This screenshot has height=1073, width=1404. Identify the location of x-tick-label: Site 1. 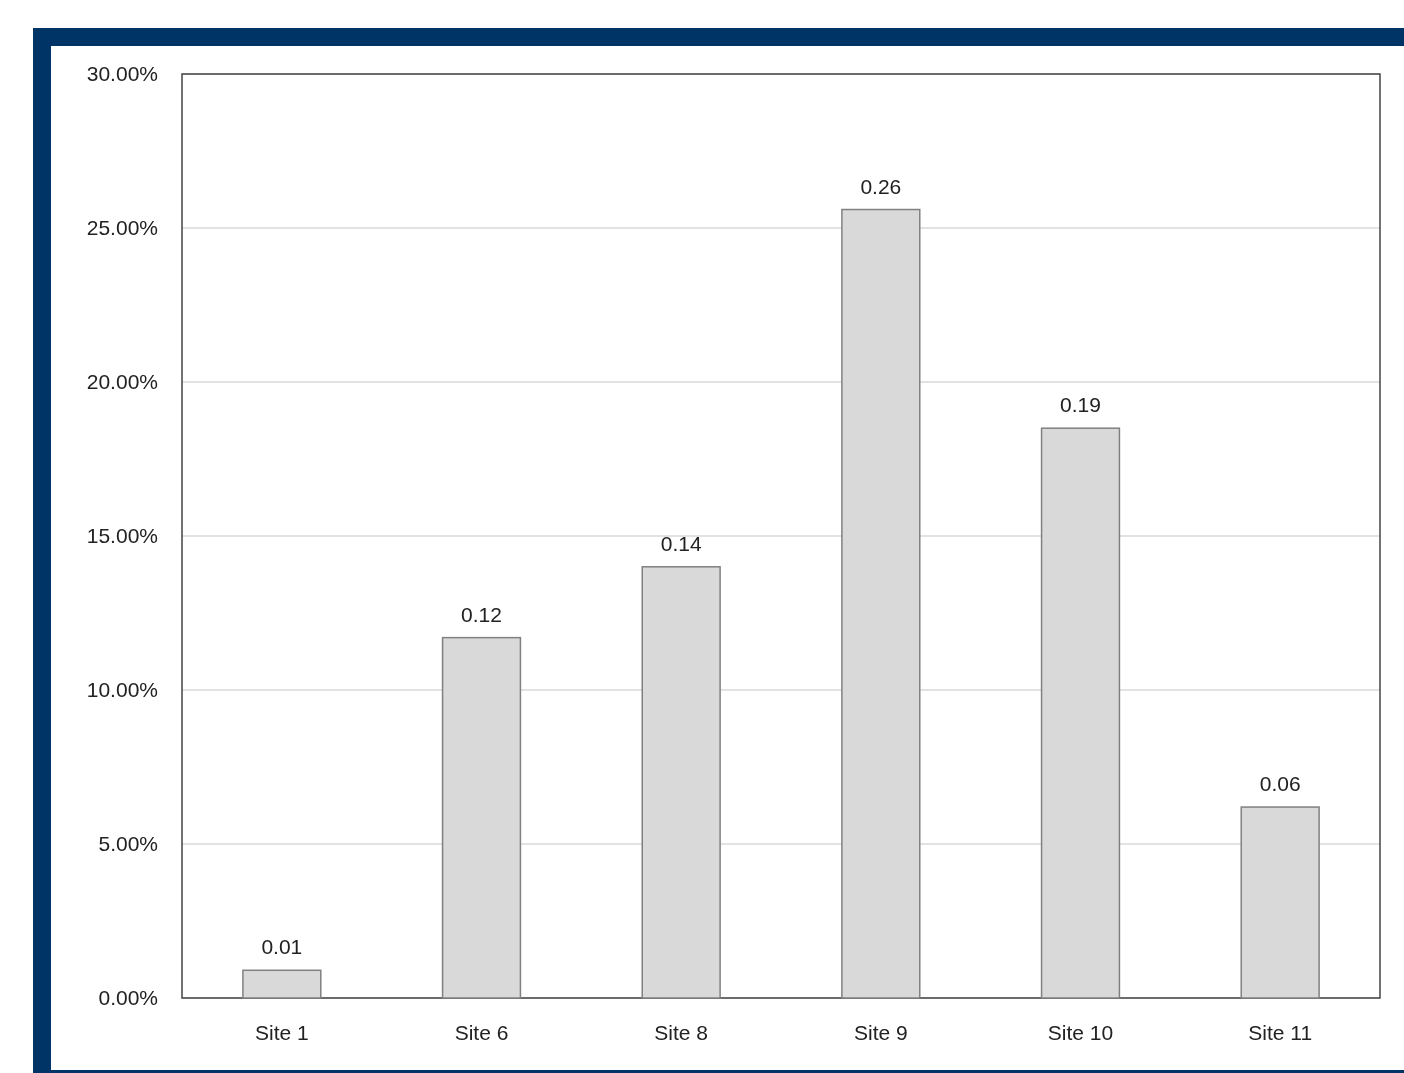
(281, 1032).